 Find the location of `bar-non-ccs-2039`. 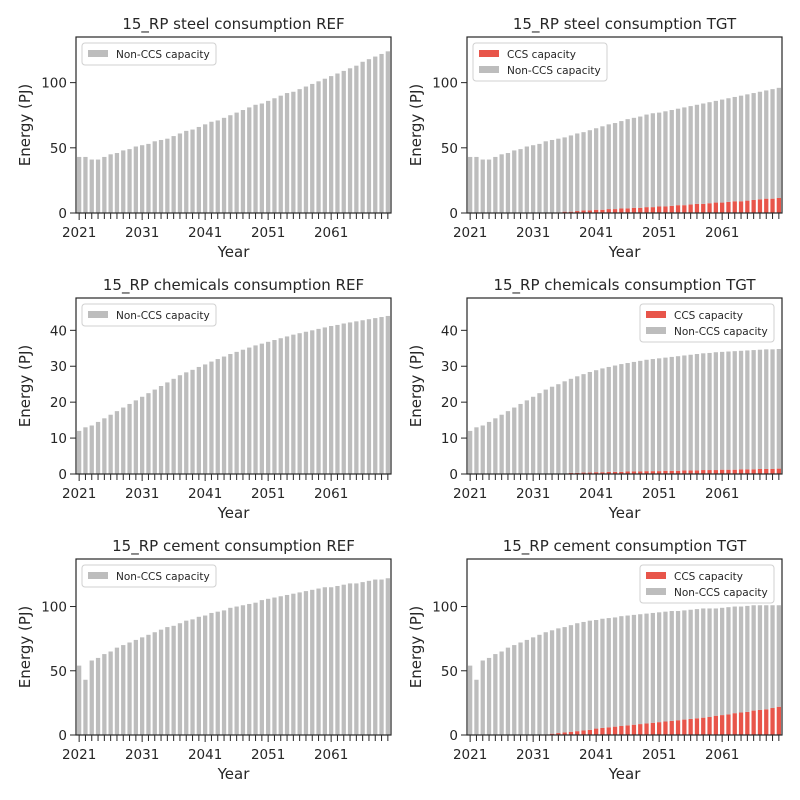

bar-non-ccs-2039 is located at coordinates (192, 421).